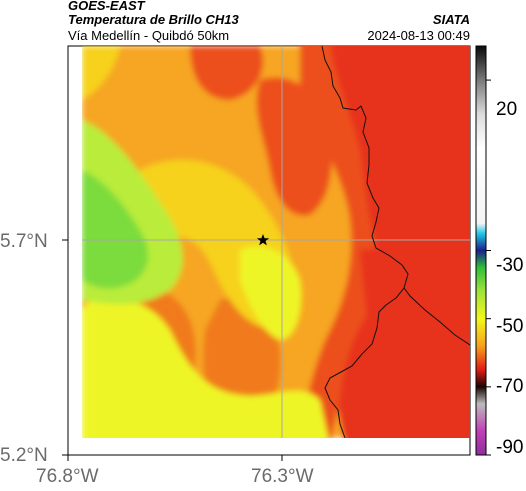 The image size is (526, 491). What do you see at coordinates (507, 109) in the screenshot?
I see `colorbar-tick-label: 20` at bounding box center [507, 109].